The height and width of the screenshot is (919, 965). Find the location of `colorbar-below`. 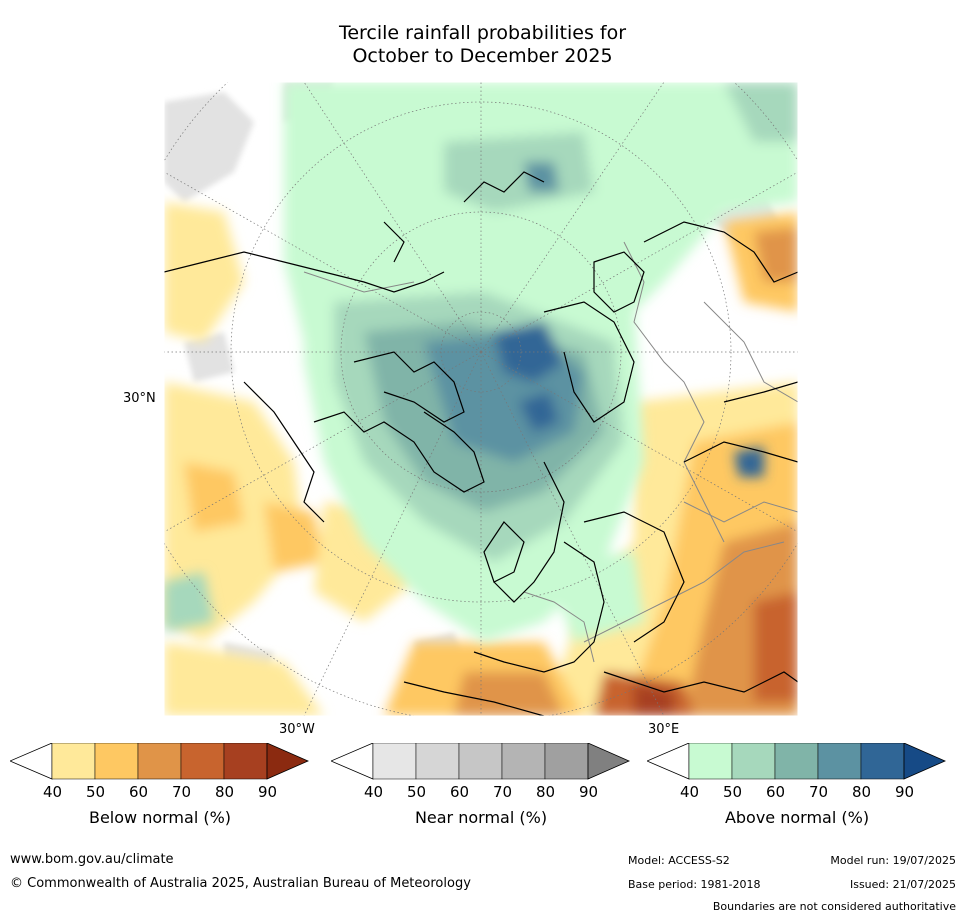

colorbar-below is located at coordinates (159, 763).